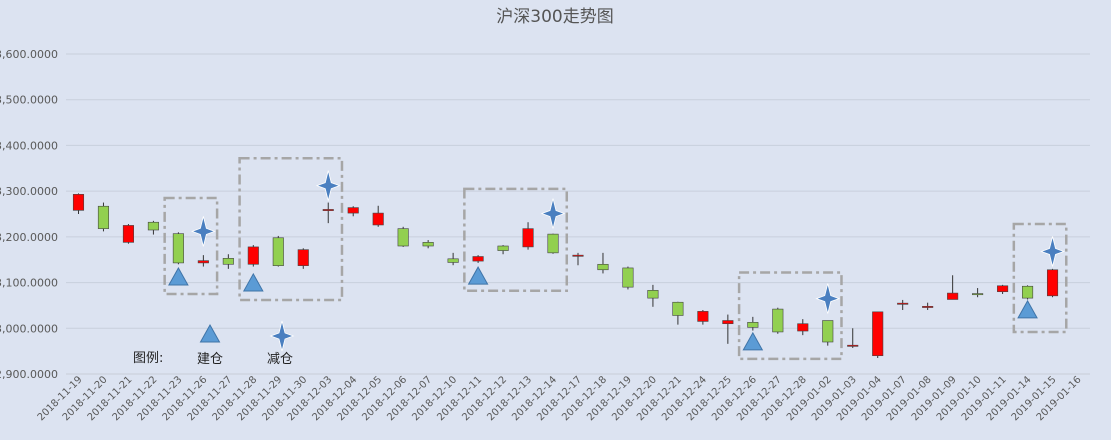  What do you see at coordinates (29, 54) in the screenshot?
I see `y-tick-label: 3,600.0000` at bounding box center [29, 54].